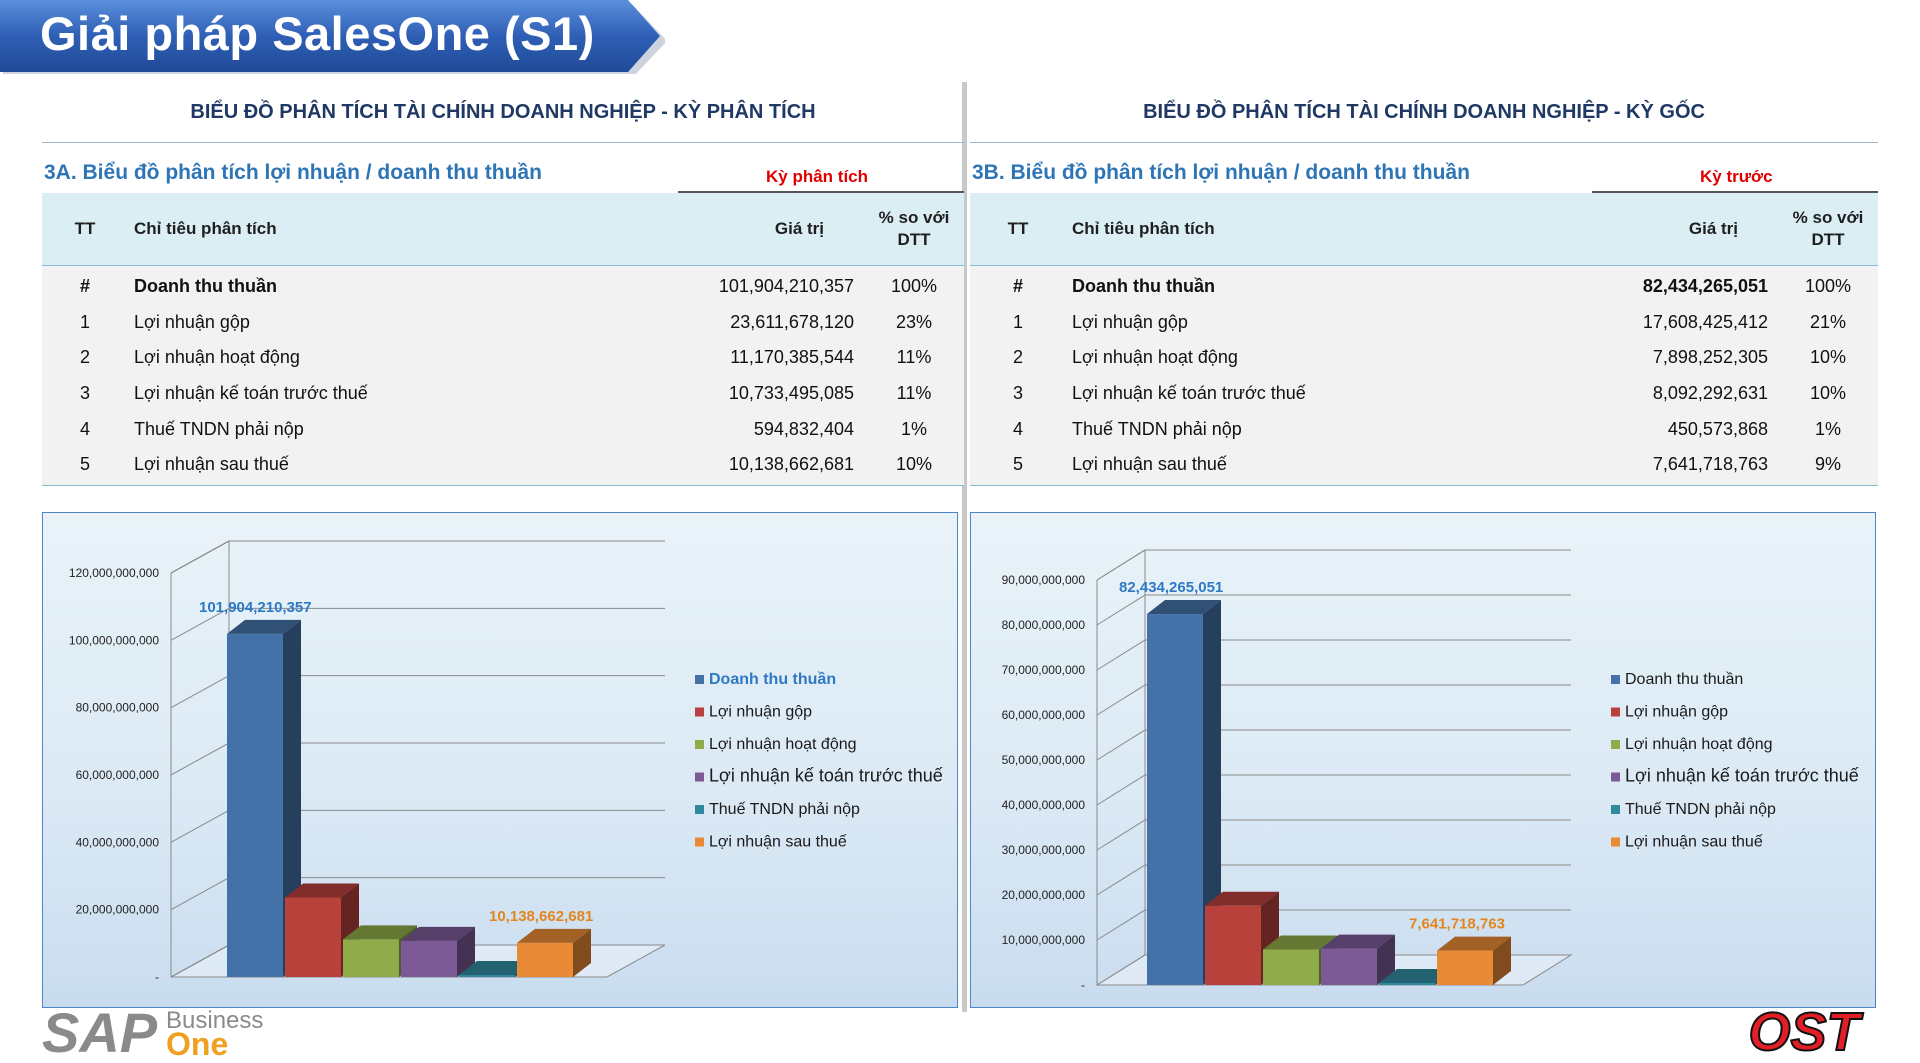 Image resolution: width=1920 pixels, height=1063 pixels. Describe the element at coordinates (792, 357) in the screenshot. I see `cell-value: 11,170,385,544` at that location.